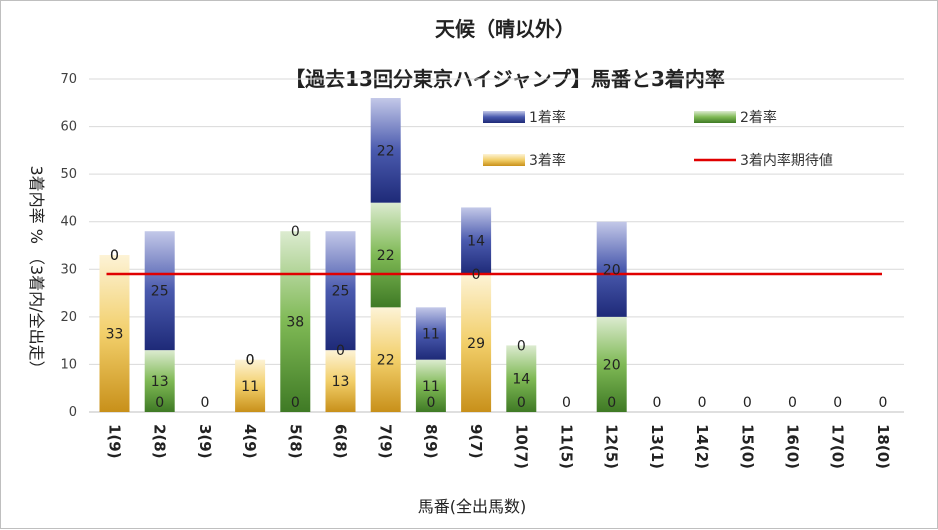 The width and height of the screenshot is (938, 530). I want to click on x-tick-label: 5(8), so click(295, 441).